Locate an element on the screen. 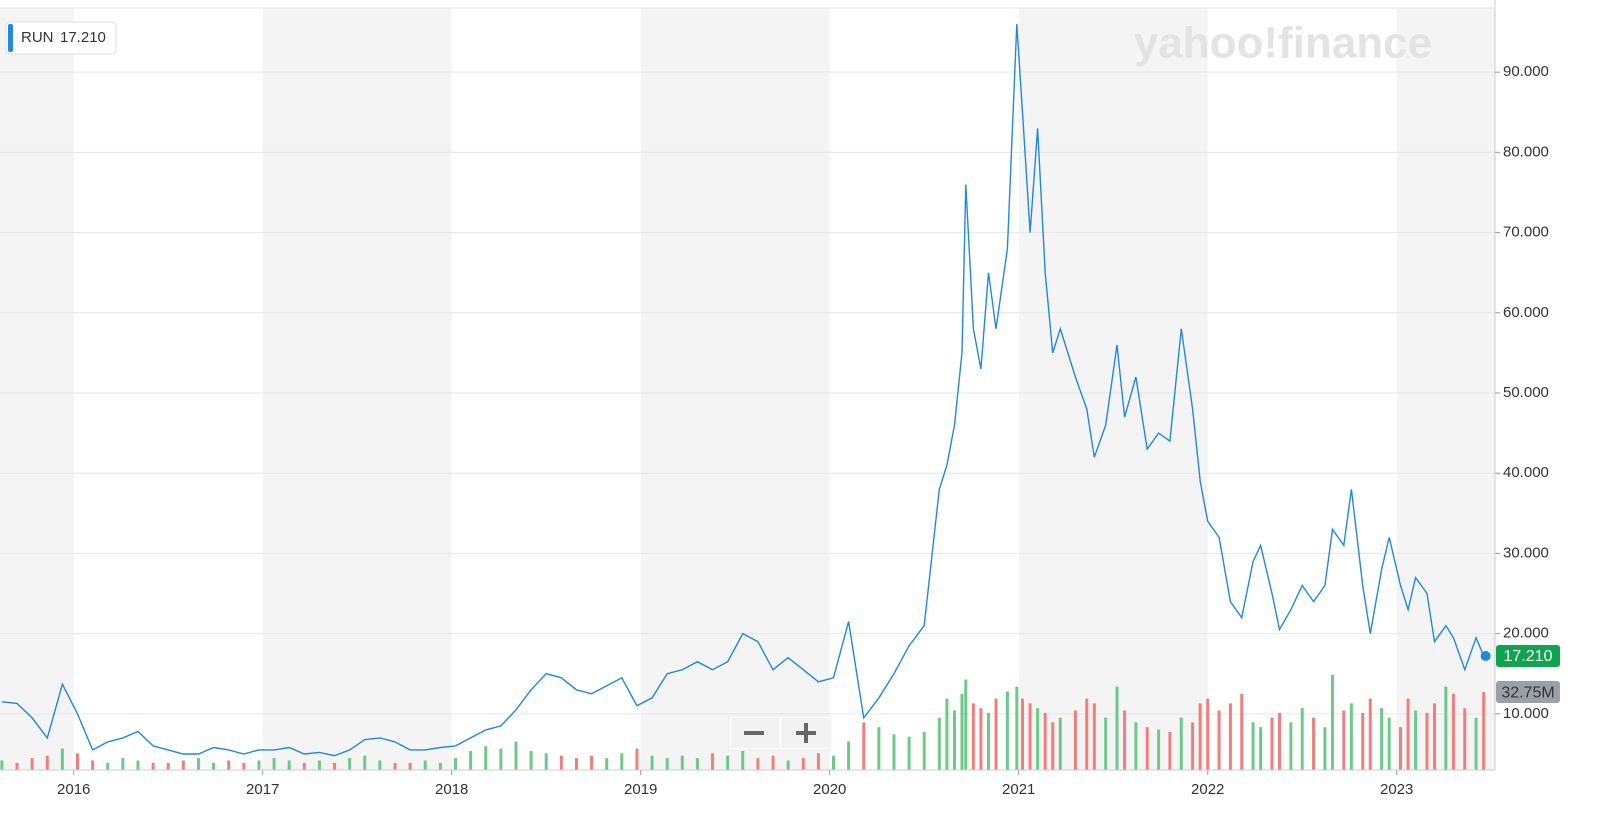  zoom-in is located at coordinates (806, 733).